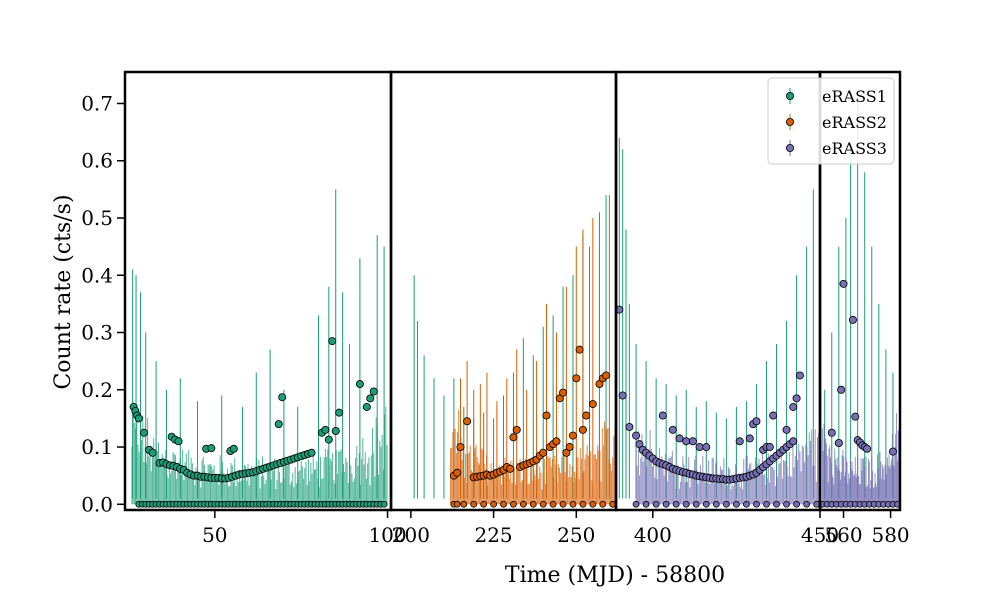  Describe the element at coordinates (63, 291) in the screenshot. I see `y-axis-label: Count rate (cts/s)` at that location.